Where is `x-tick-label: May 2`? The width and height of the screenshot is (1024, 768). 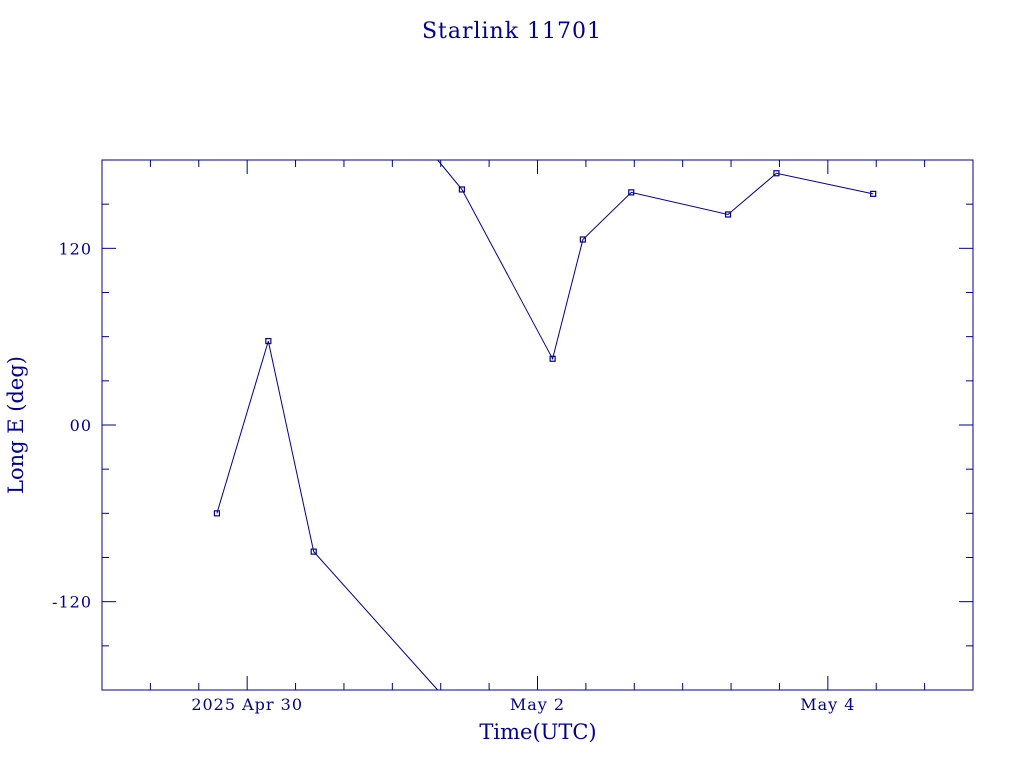 x-tick-label: May 2 is located at coordinates (537, 704).